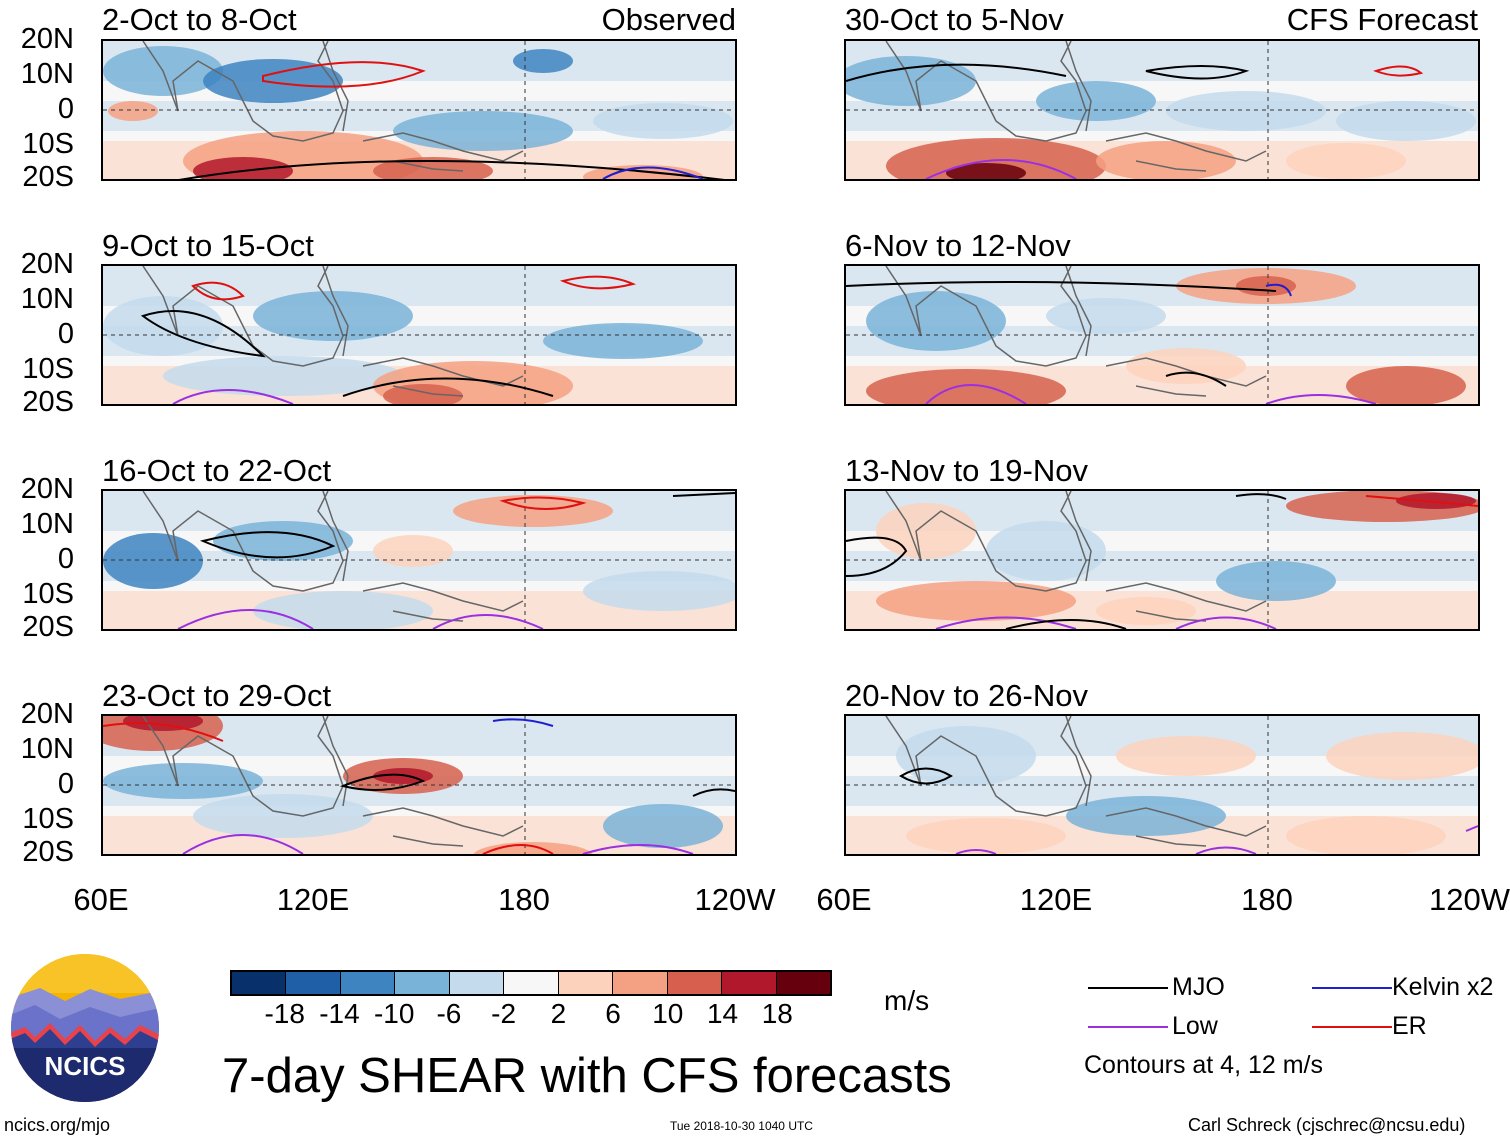 Image resolution: width=1510 pixels, height=1142 pixels. What do you see at coordinates (1204, 1065) in the screenshot?
I see `contour-note: Contours at 4, 12 m/s` at bounding box center [1204, 1065].